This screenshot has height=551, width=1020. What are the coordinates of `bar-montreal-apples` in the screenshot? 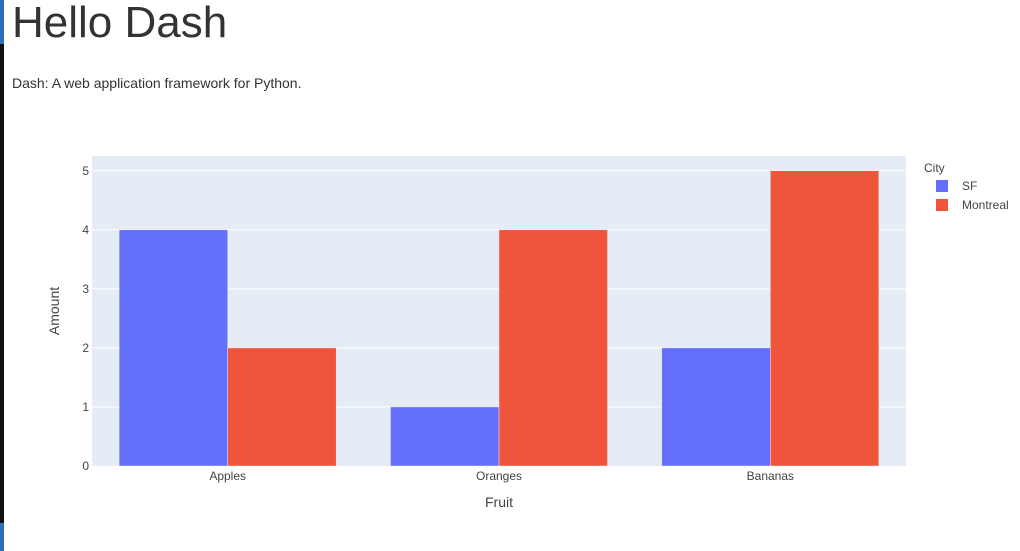 It's located at (282, 407).